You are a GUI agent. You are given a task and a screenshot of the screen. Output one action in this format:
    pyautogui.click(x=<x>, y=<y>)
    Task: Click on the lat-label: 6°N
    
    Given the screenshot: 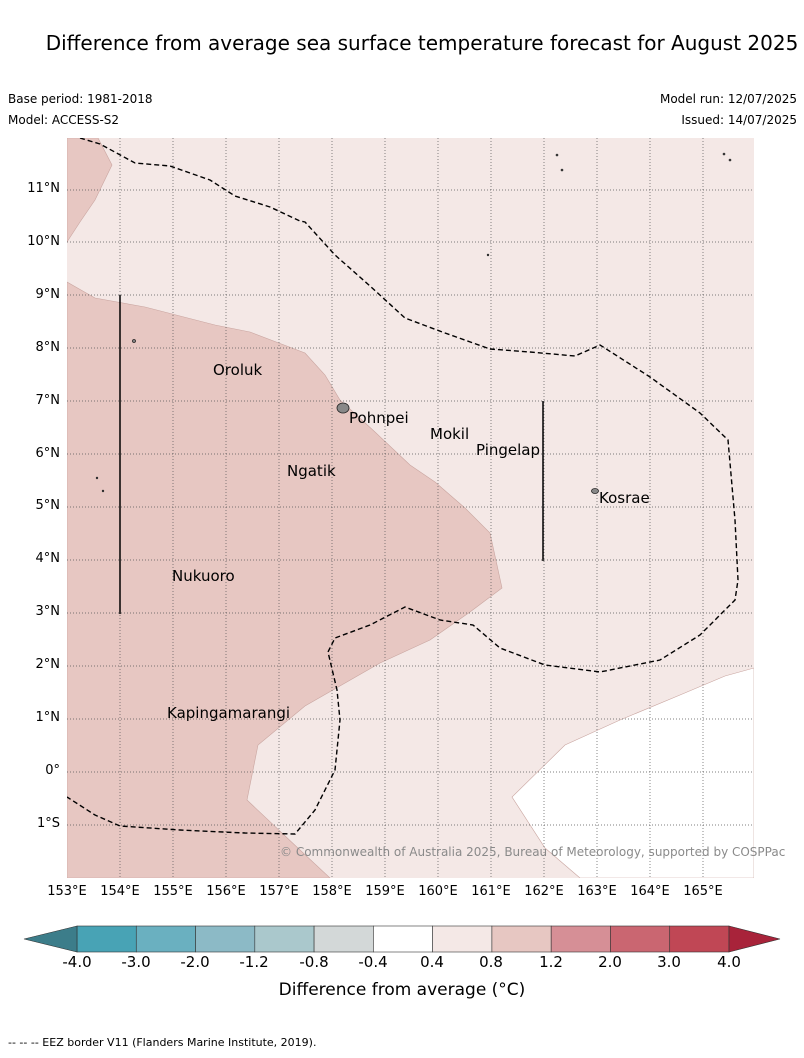 What is the action you would take?
    pyautogui.click(x=48, y=453)
    